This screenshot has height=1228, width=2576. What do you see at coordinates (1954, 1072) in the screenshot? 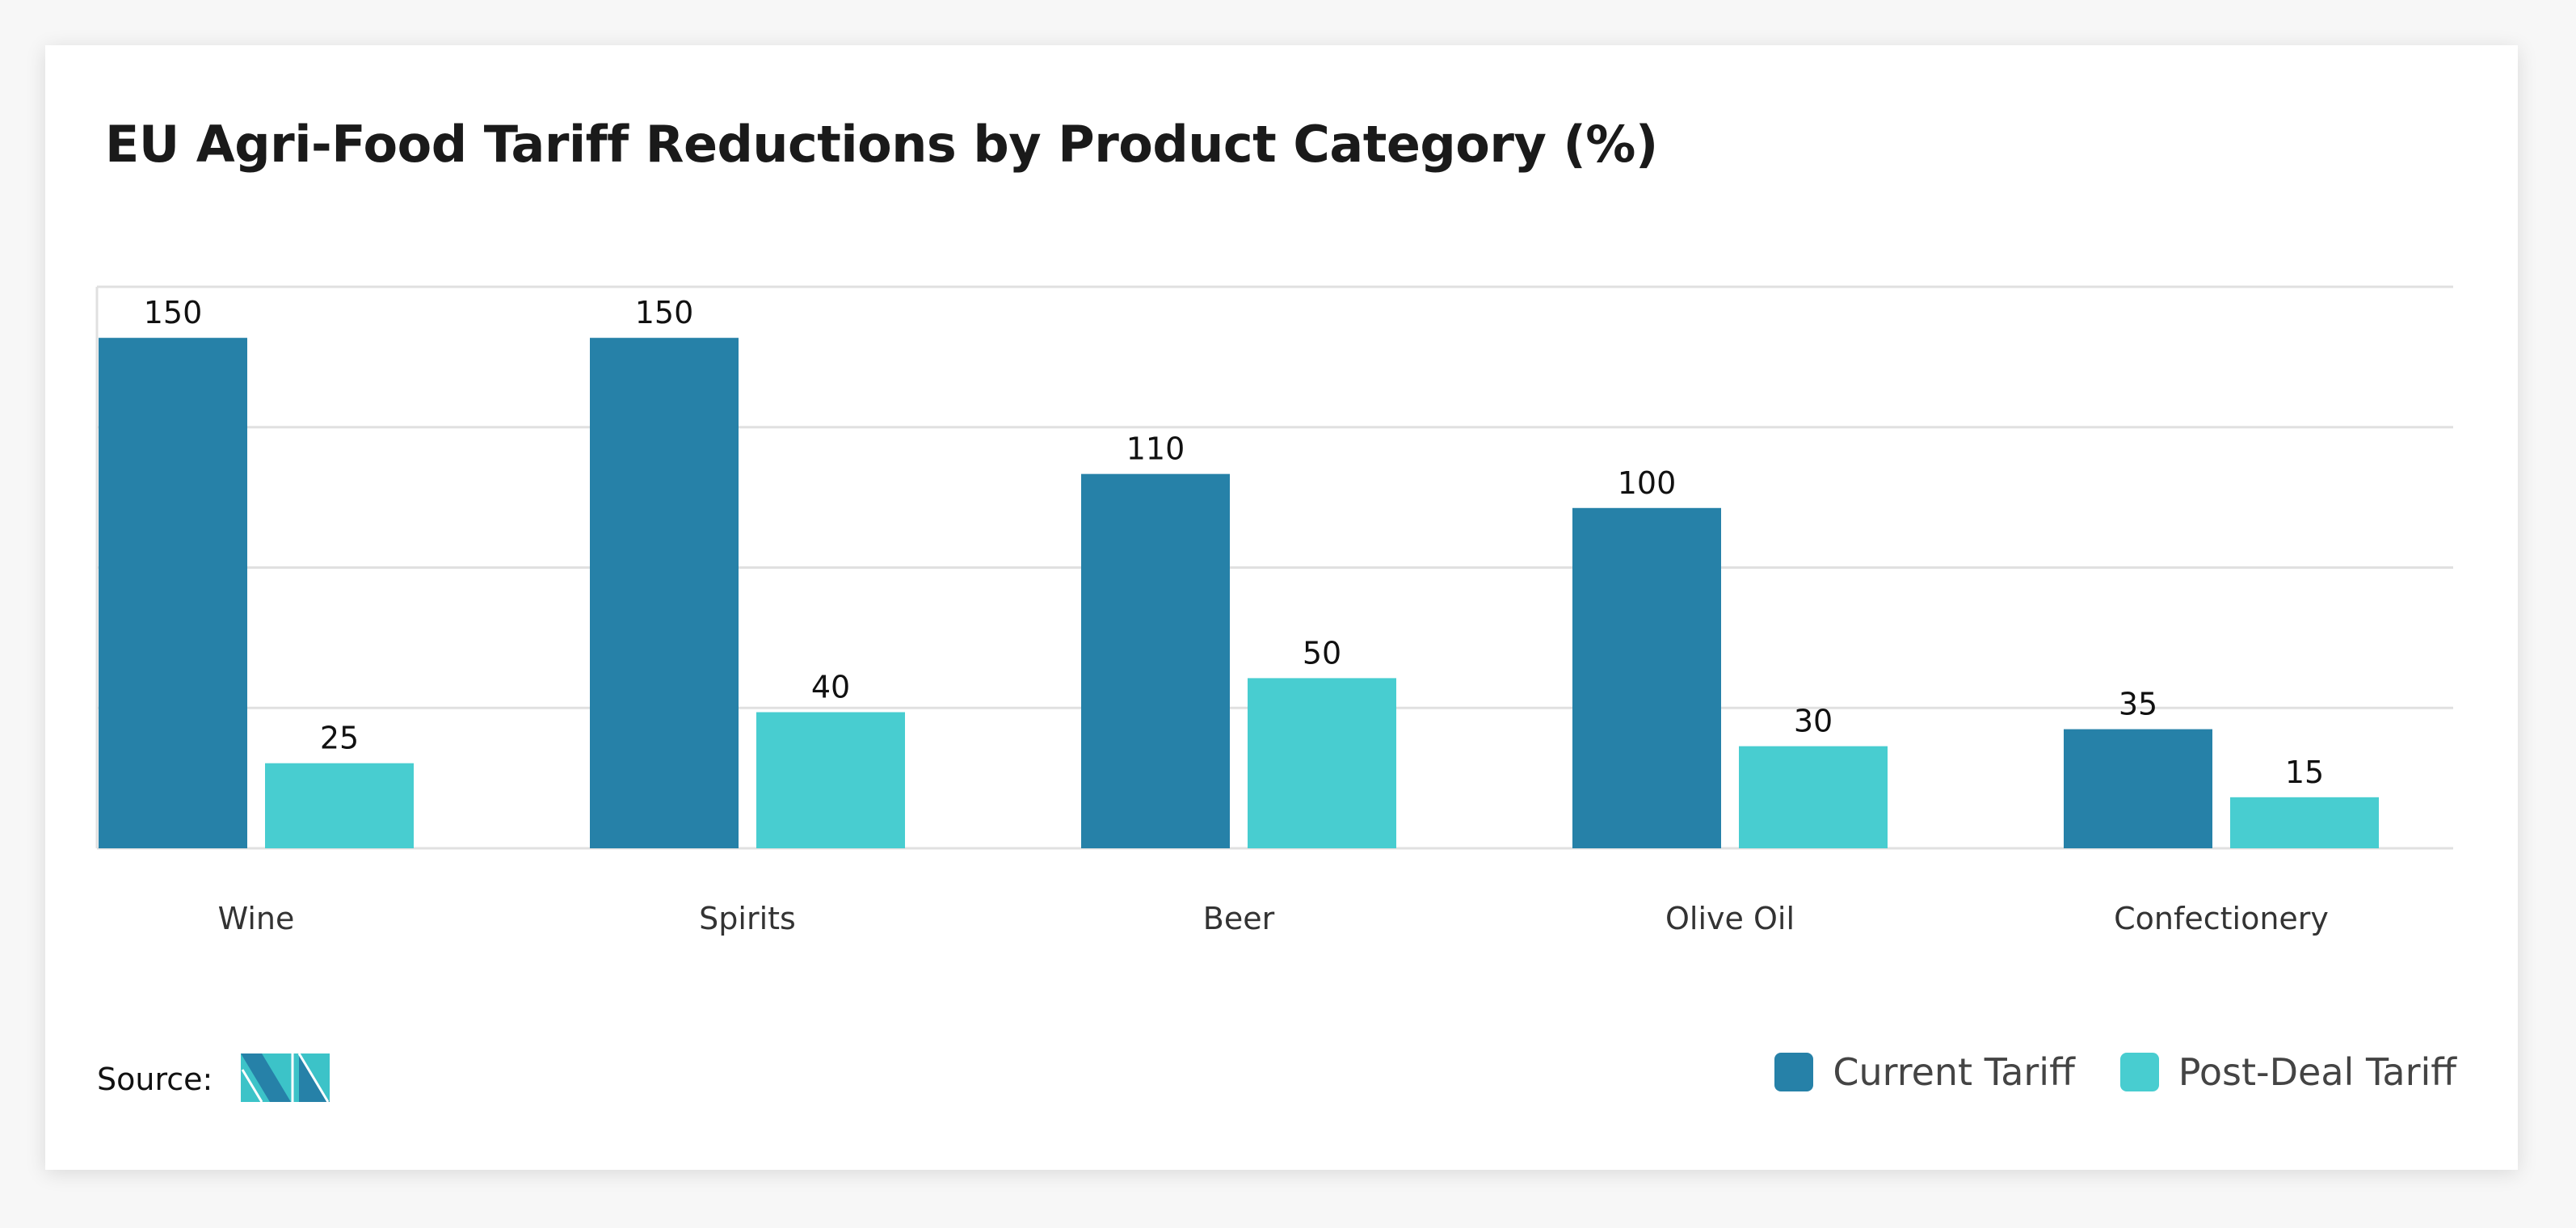
I see `legend-label-current: Current Tariff` at bounding box center [1954, 1072].